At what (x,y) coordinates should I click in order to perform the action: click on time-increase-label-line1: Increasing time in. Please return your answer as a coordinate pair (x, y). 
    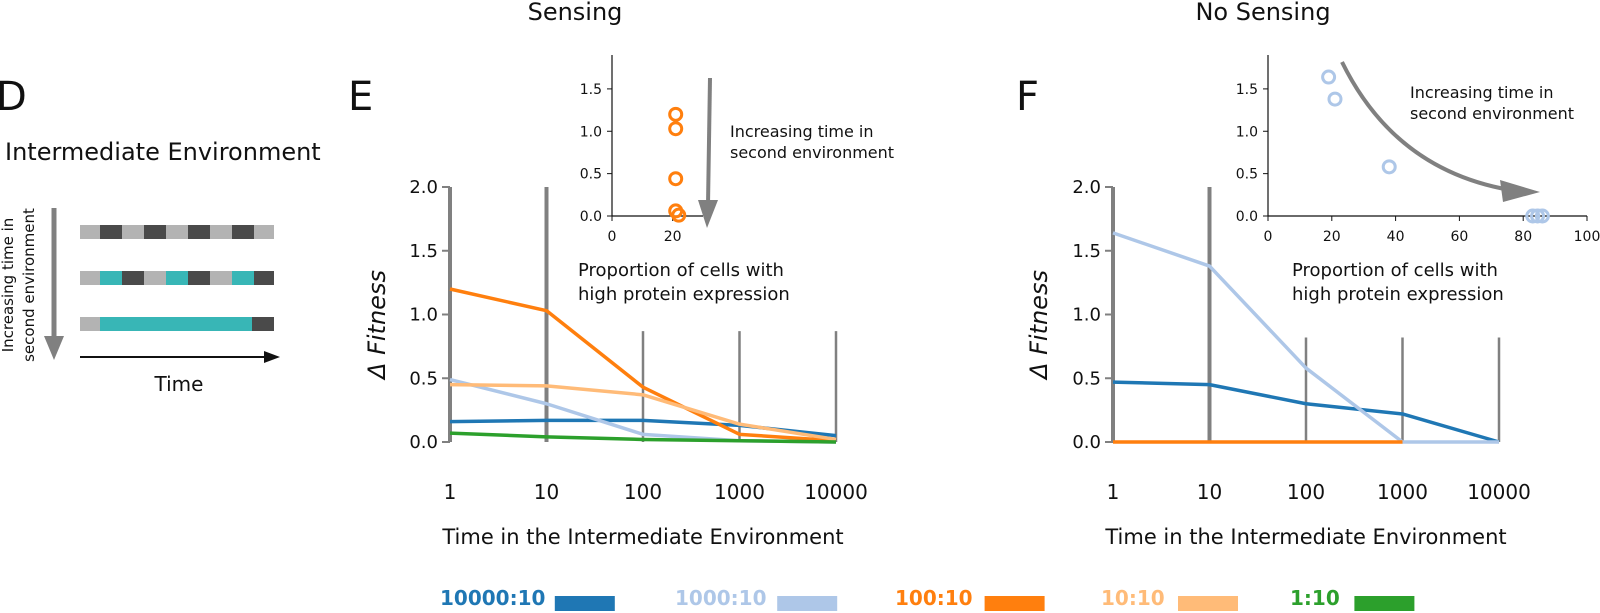
    Looking at the image, I should click on (8, 285).